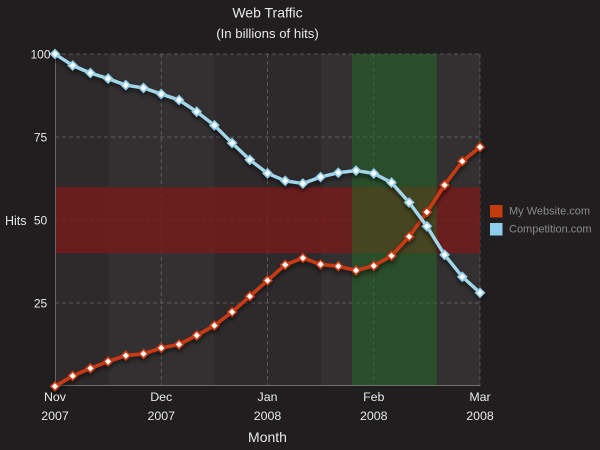 This screenshot has height=450, width=600. I want to click on svg-text: 100, so click(40, 55).